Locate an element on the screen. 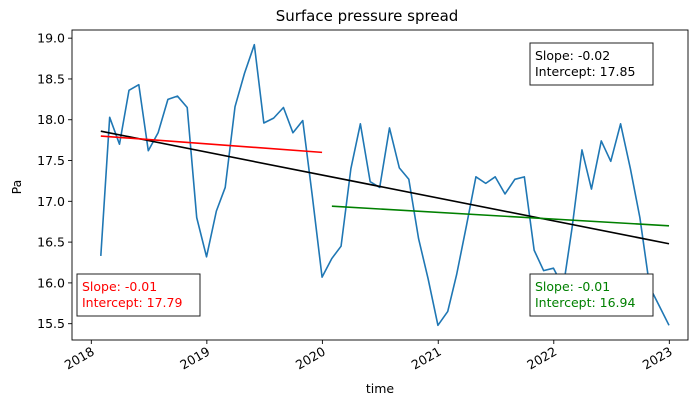  y-tick-label: 15.5 is located at coordinates (51, 323).